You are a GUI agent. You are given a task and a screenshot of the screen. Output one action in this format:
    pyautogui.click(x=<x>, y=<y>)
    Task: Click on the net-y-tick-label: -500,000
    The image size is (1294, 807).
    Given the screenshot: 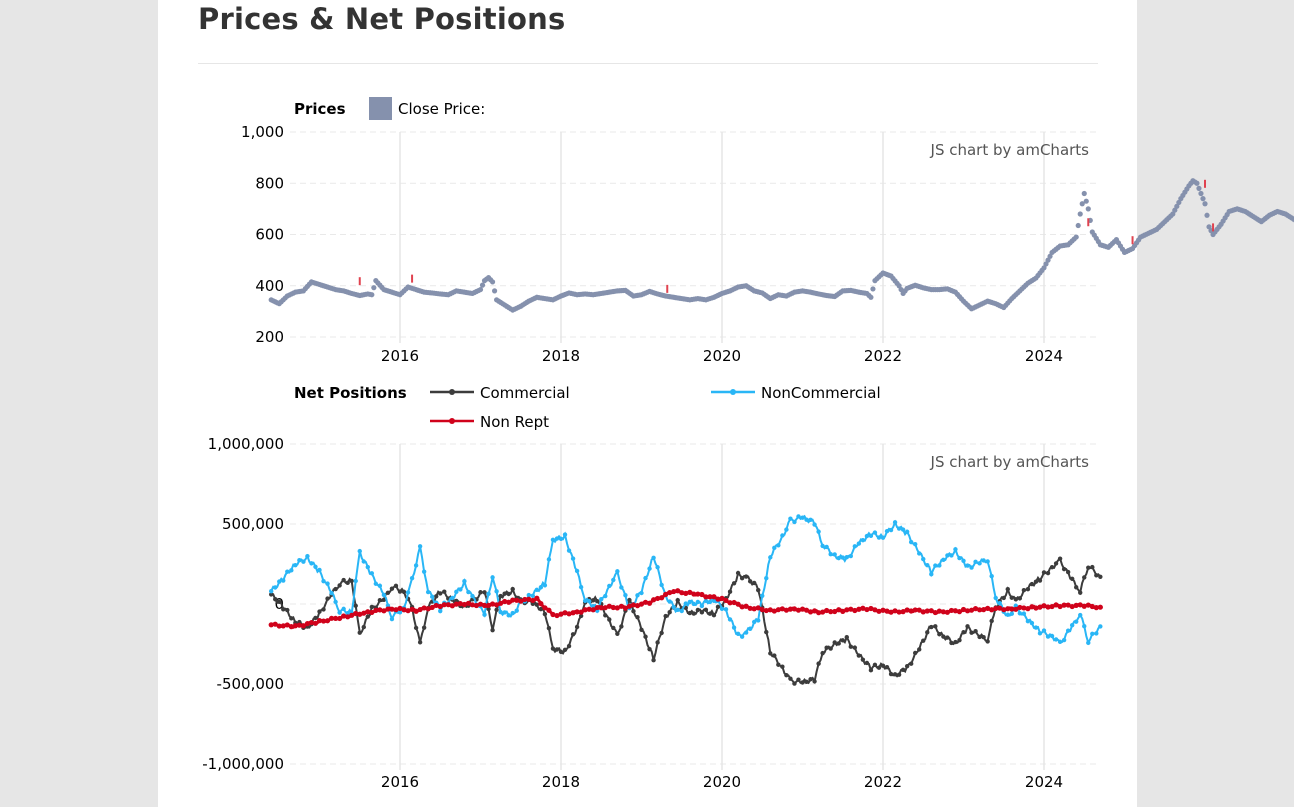 What is the action you would take?
    pyautogui.click(x=250, y=684)
    